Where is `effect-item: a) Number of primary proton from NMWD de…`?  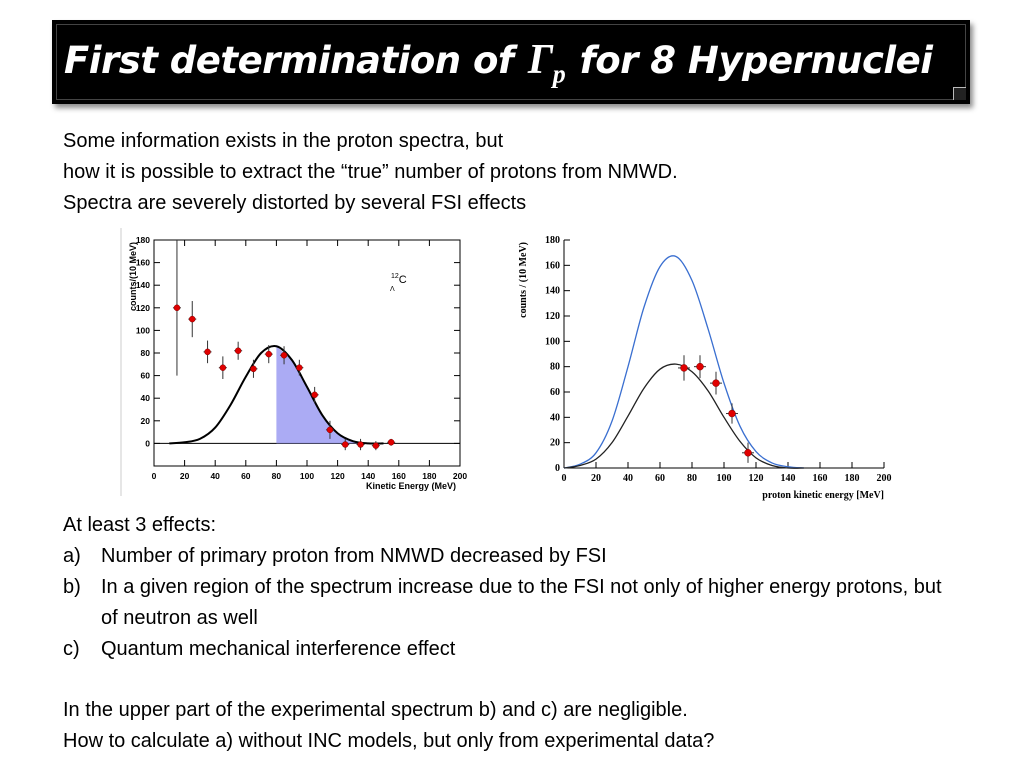 effect-item: a) Number of primary proton from NMWD de… is located at coordinates (513, 556).